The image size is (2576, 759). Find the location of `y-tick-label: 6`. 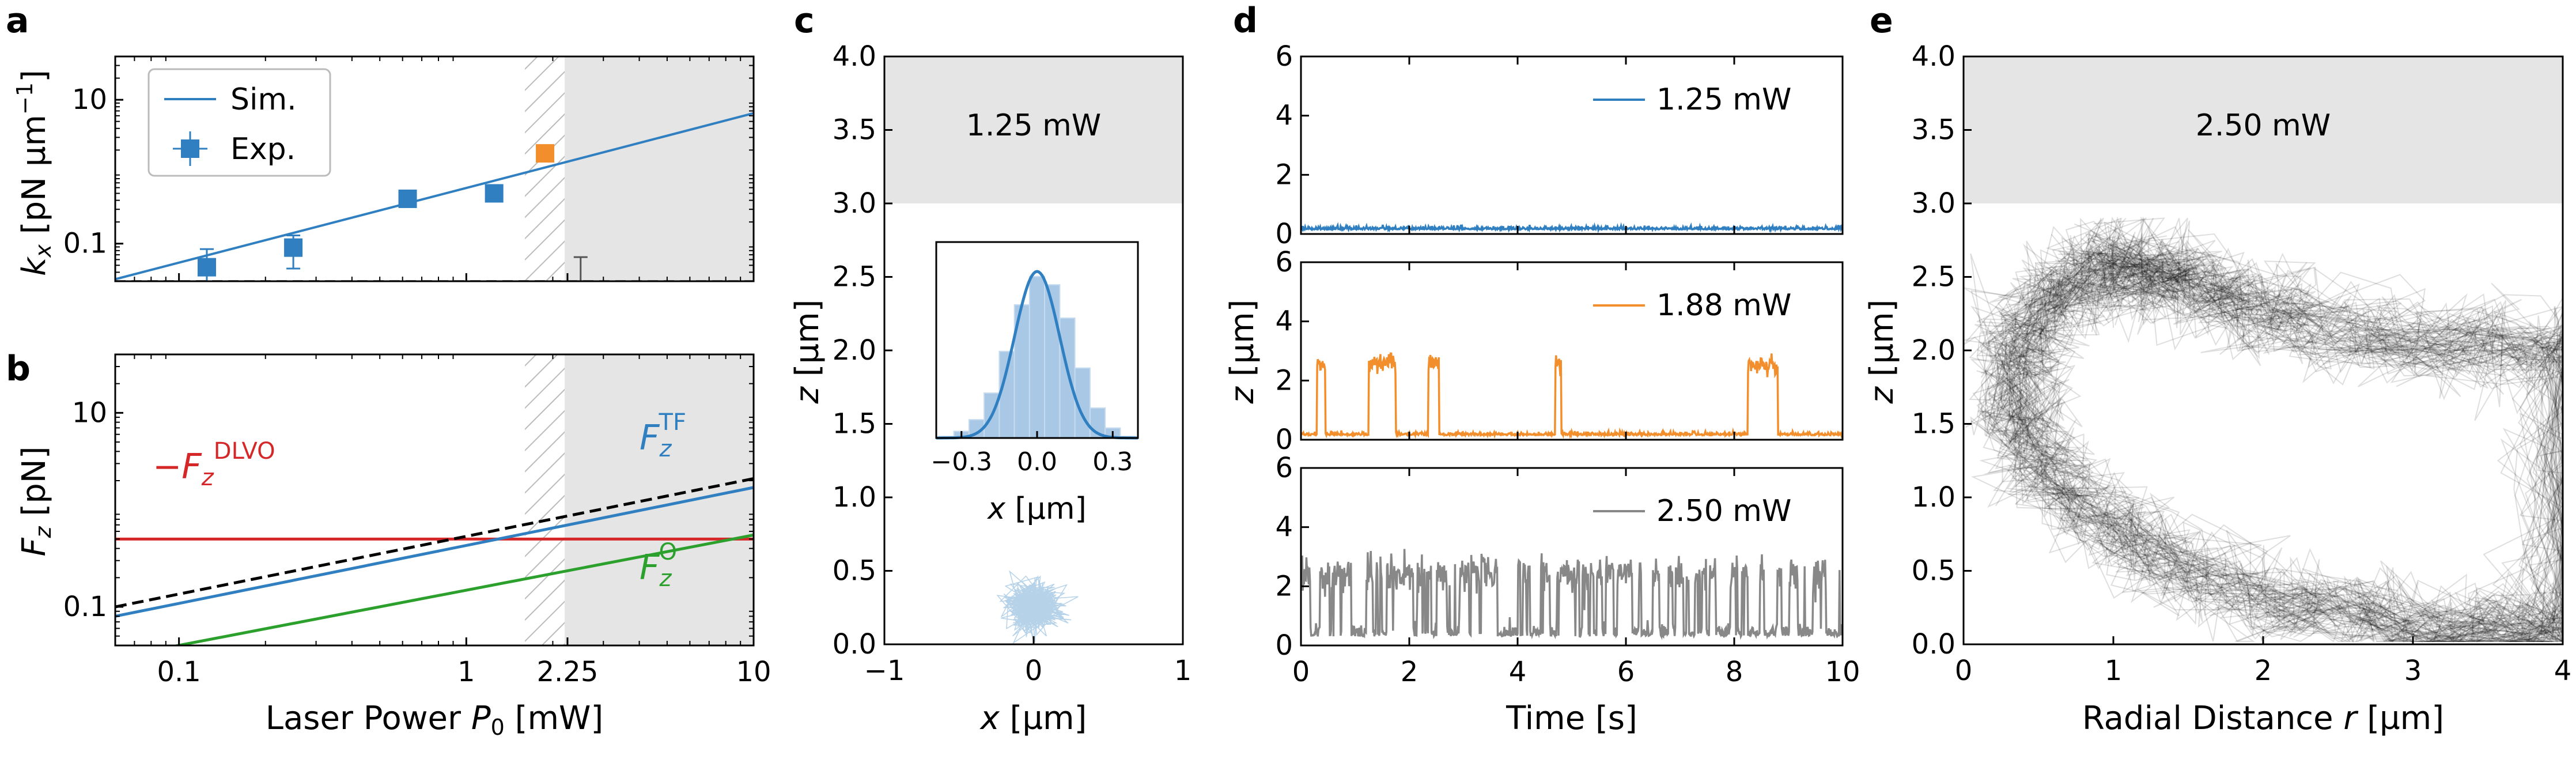

y-tick-label: 6 is located at coordinates (1284, 262).